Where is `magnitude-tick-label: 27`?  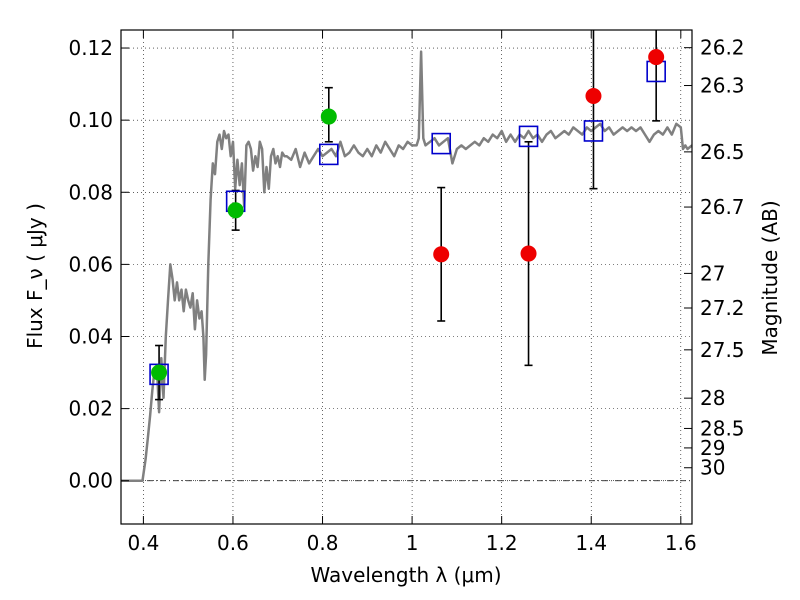 magnitude-tick-label: 27 is located at coordinates (712, 273).